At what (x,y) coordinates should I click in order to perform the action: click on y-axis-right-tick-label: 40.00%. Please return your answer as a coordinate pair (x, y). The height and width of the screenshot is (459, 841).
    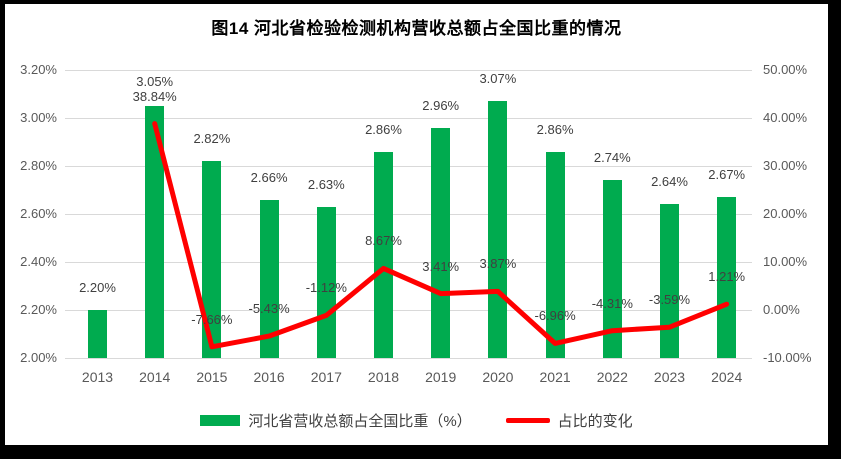
    Looking at the image, I should click on (785, 117).